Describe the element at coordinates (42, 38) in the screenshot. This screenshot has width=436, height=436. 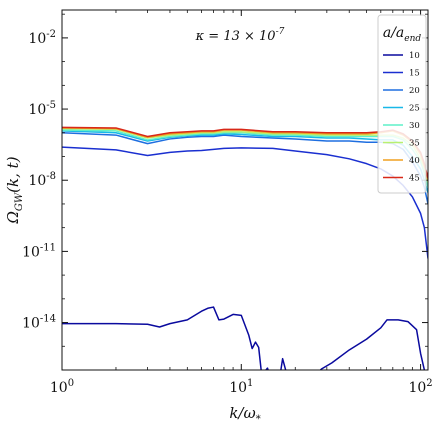
I see `y-tick-label: 10⁻²` at that location.